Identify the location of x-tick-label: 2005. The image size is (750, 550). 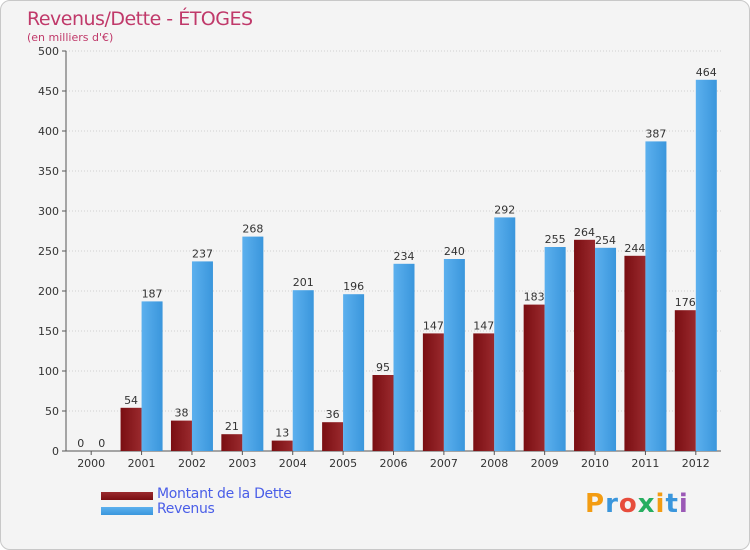
(343, 463).